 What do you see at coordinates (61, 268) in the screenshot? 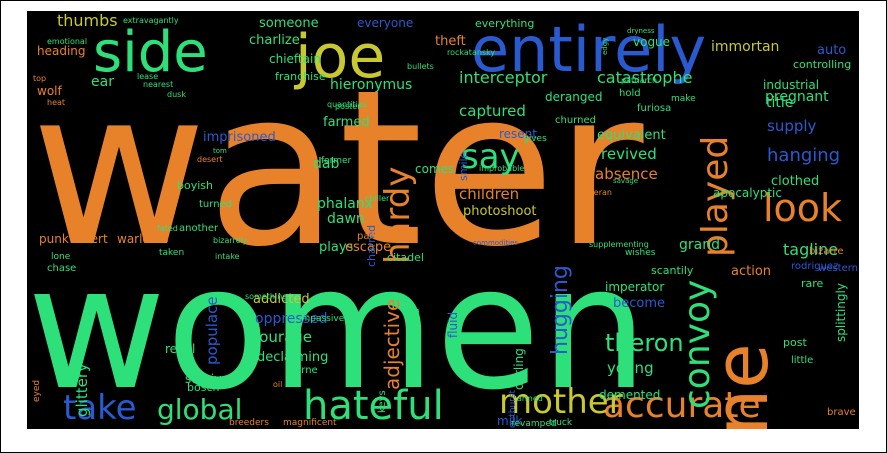
I see `word-chase: chase` at bounding box center [61, 268].